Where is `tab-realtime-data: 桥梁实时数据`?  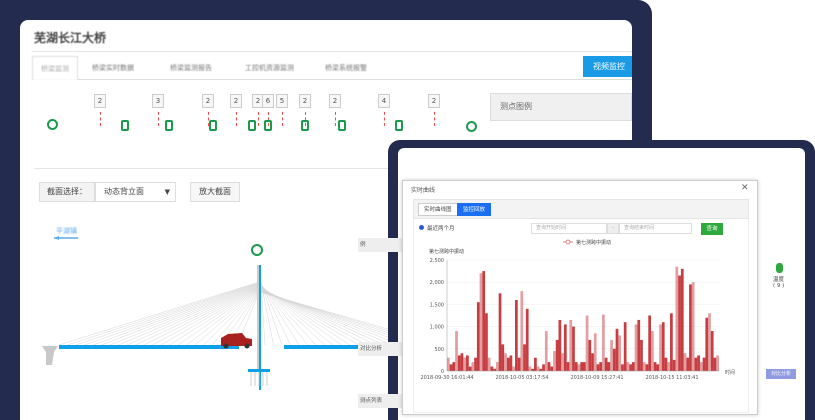 tab-realtime-data: 桥梁实时数据 is located at coordinates (113, 68).